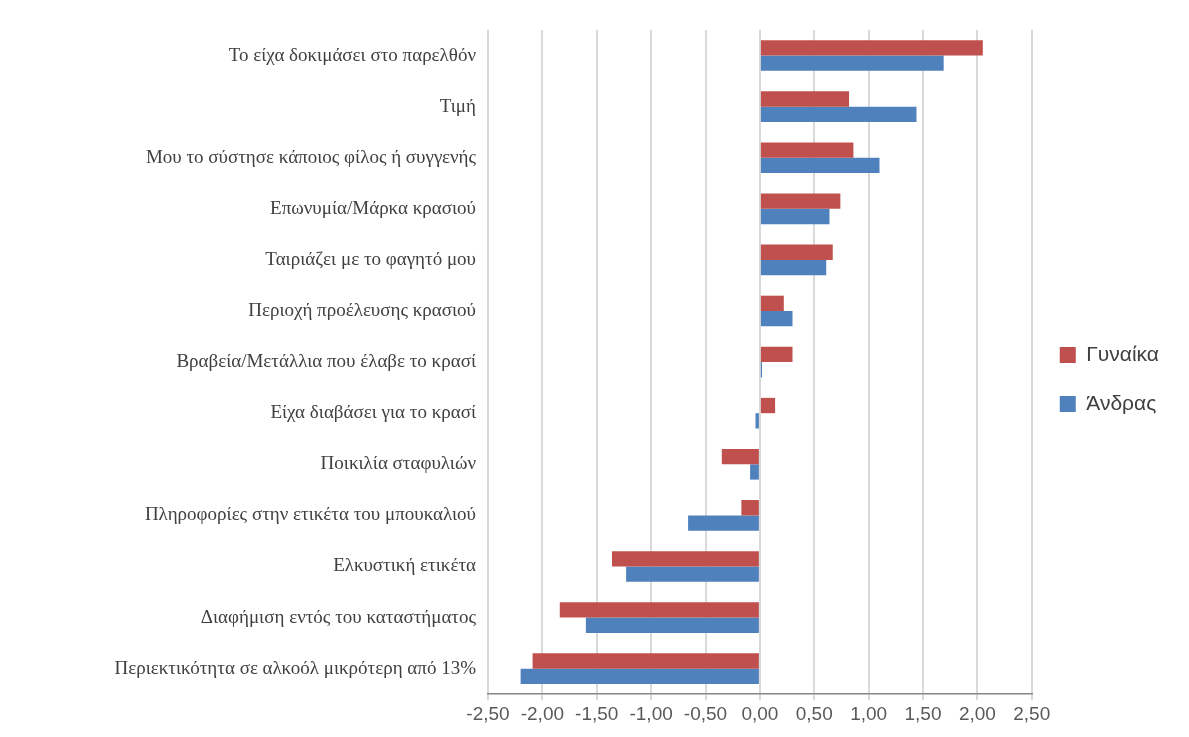 Image resolution: width=1189 pixels, height=737 pixels. What do you see at coordinates (1123, 353) in the screenshot?
I see `legend-label: Γυναίκα` at bounding box center [1123, 353].